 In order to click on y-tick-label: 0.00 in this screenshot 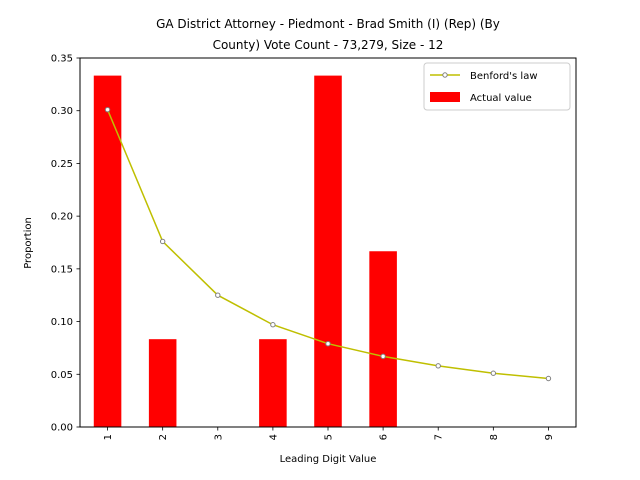, I will do `click(62, 428)`.